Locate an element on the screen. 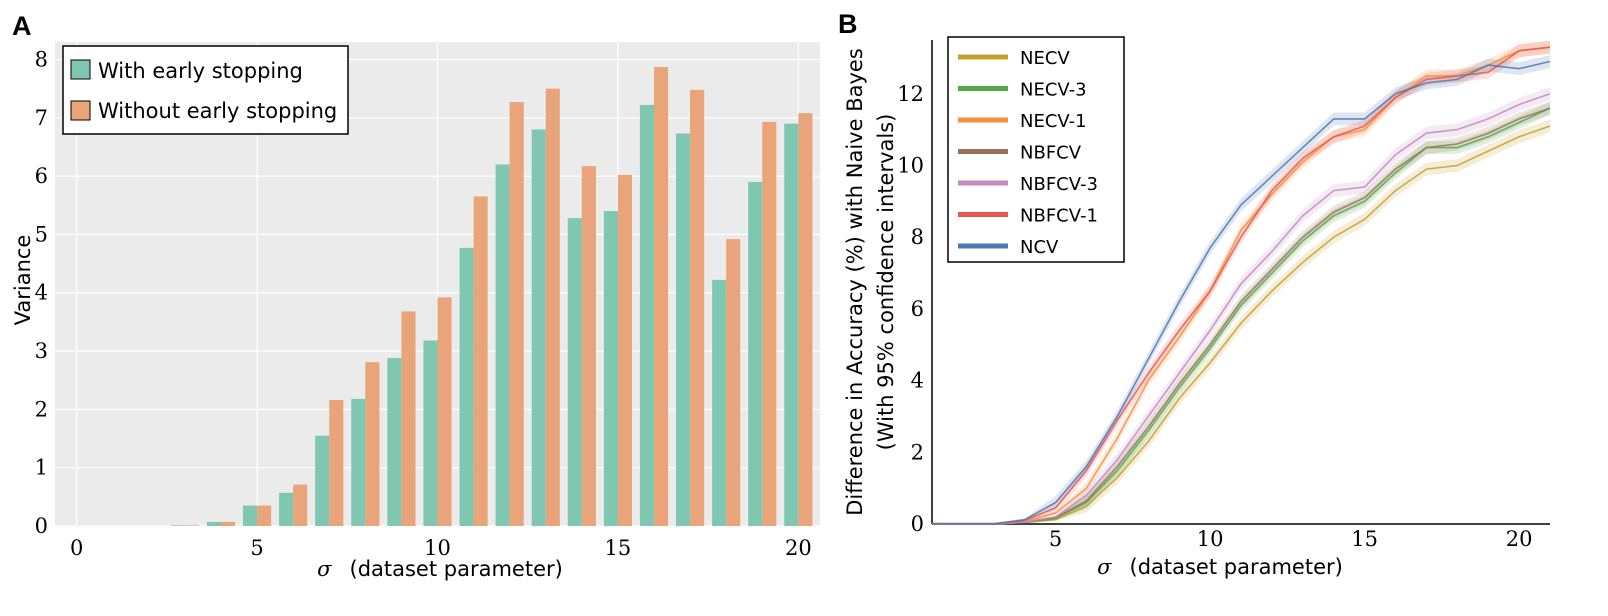 The width and height of the screenshot is (1608, 616). panel-b-letter: B is located at coordinates (848, 24).